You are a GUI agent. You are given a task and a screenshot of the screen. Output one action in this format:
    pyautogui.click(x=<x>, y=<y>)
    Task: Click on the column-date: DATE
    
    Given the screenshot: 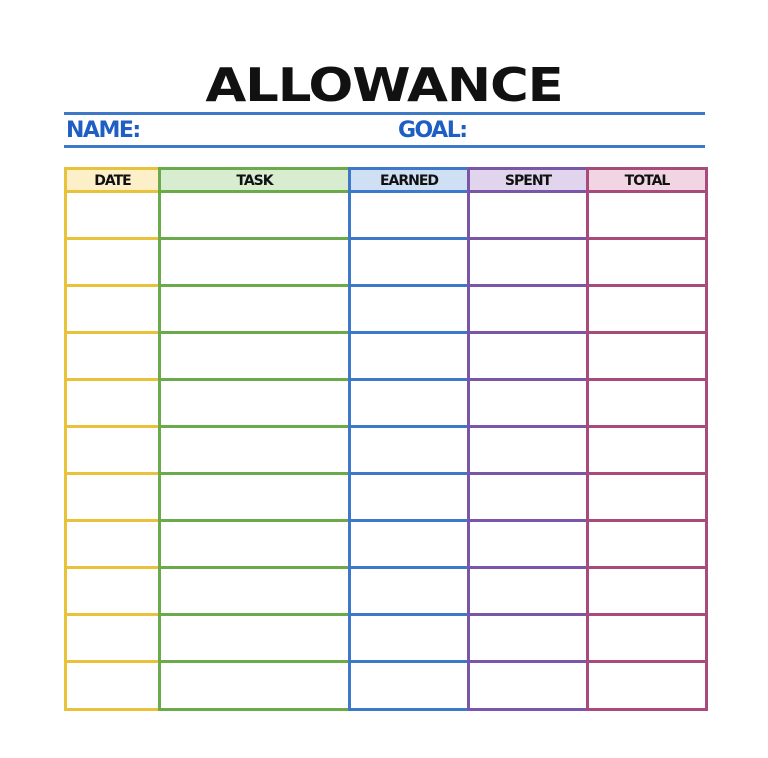 What is the action you would take?
    pyautogui.click(x=111, y=439)
    